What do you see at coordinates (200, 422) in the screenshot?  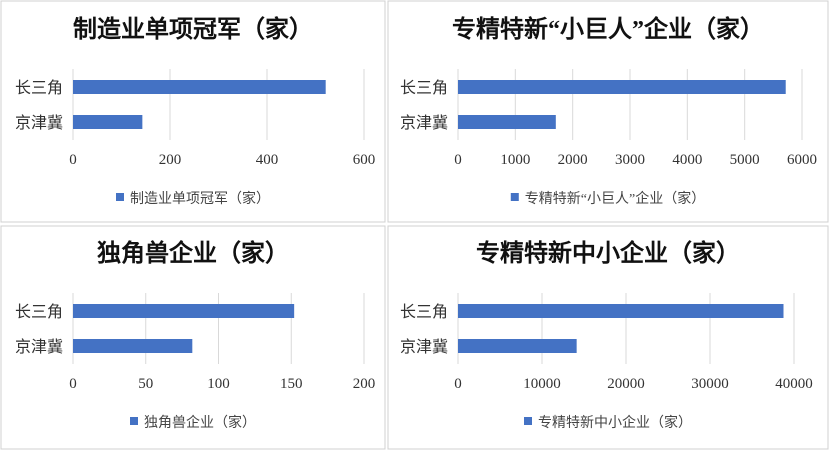 I see `legend-label: 独角兽企业（家）` at bounding box center [200, 422].